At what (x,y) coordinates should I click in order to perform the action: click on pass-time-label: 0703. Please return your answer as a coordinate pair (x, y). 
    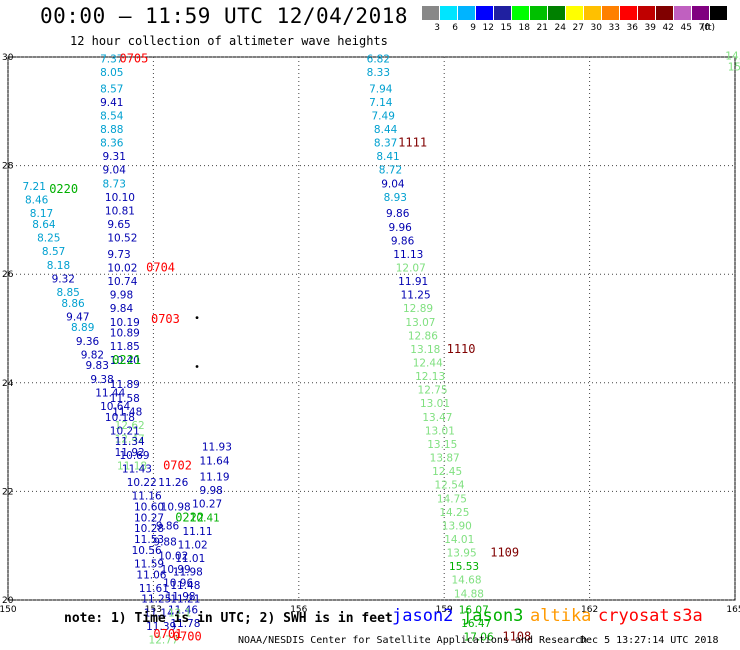
    Looking at the image, I should click on (165, 319).